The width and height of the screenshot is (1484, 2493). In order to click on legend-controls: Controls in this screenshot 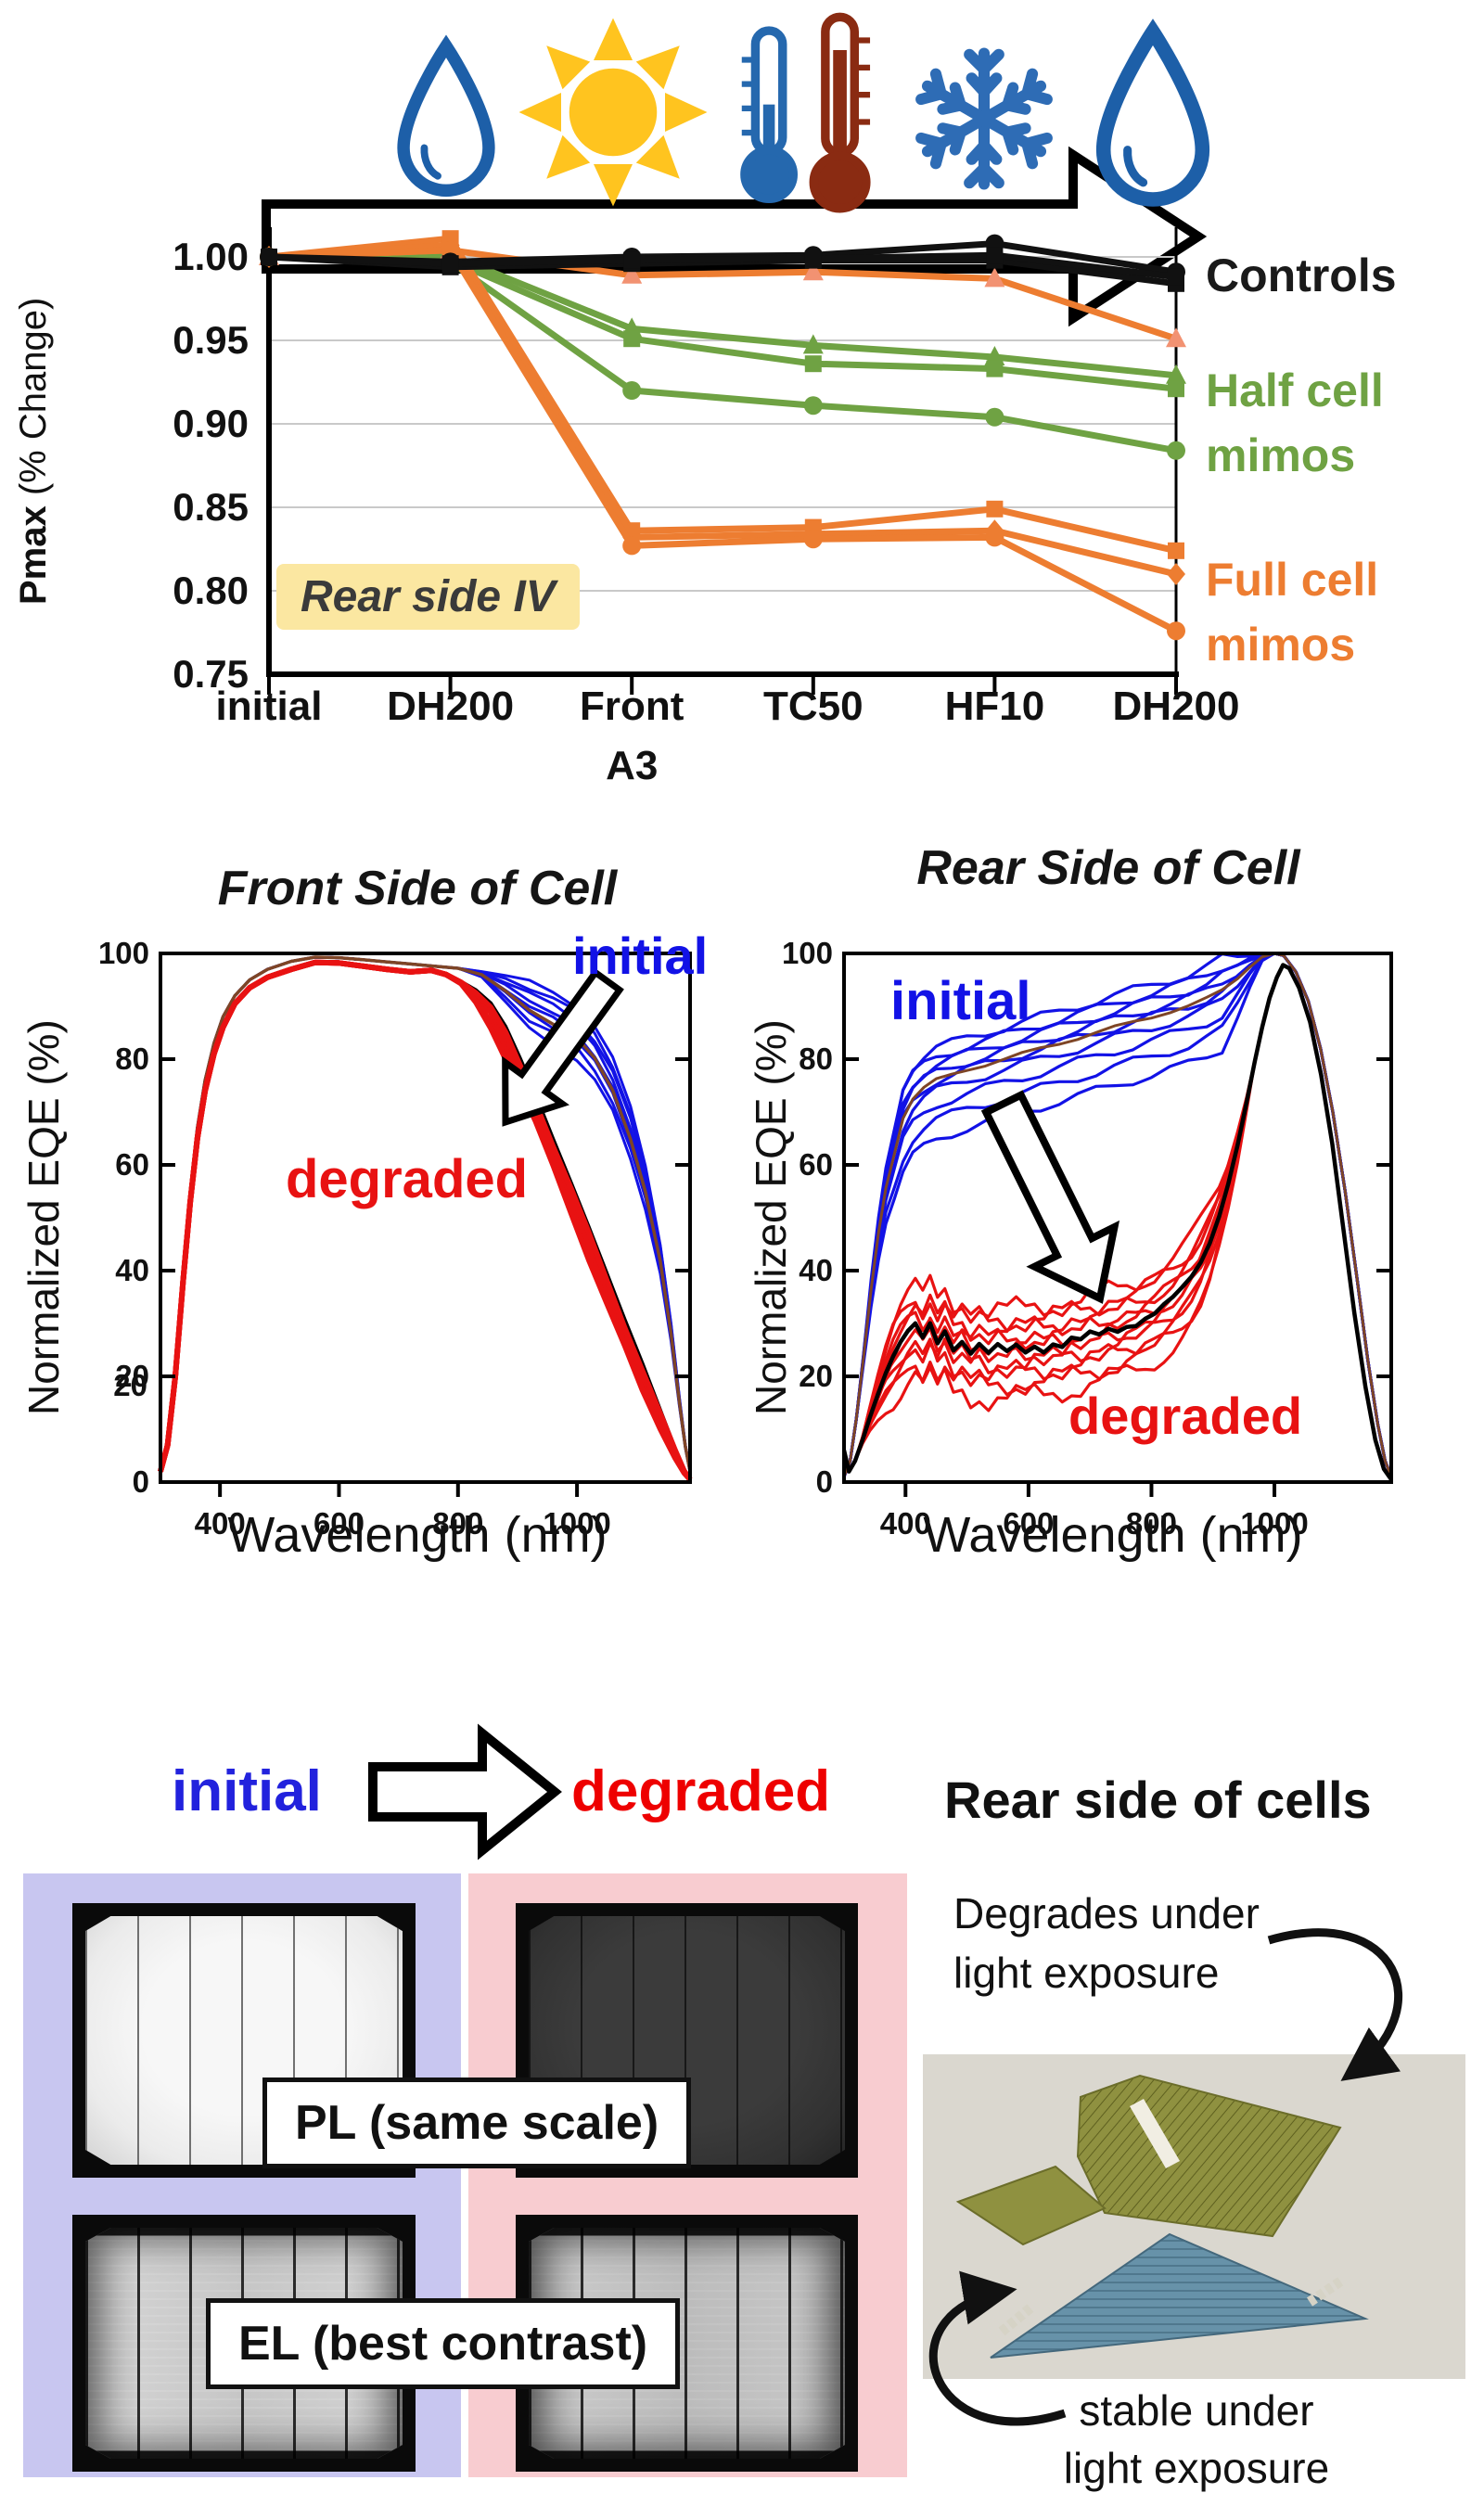, I will do `click(1301, 275)`.